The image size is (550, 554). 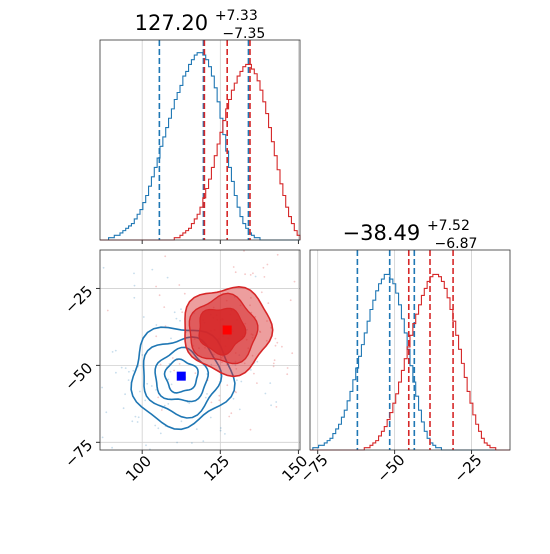 What do you see at coordinates (171, 23) in the screenshot?
I see `title-x-median: 127.20` at bounding box center [171, 23].